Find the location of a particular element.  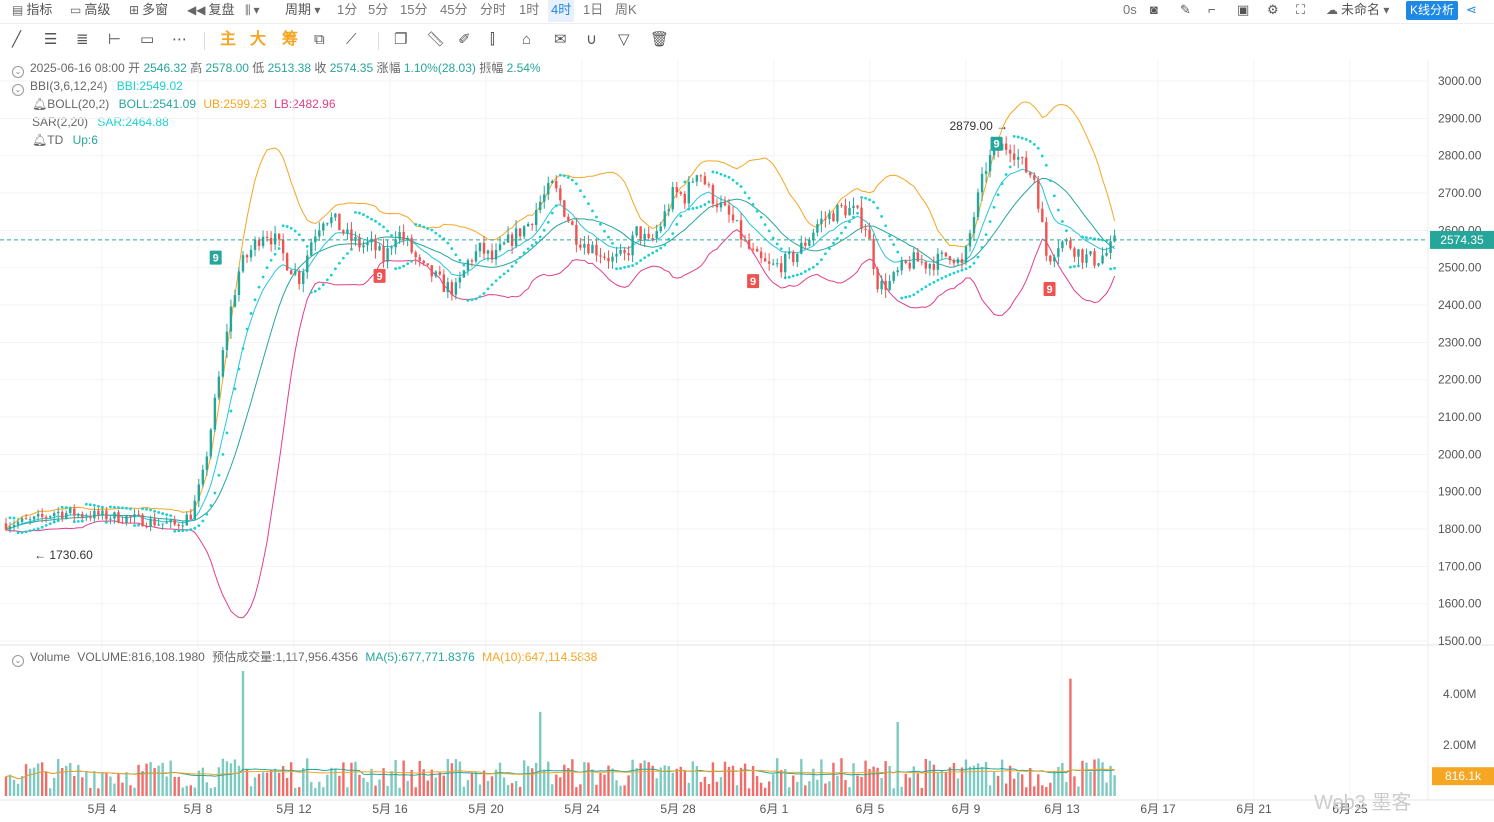

td-legend: 🔔︎TD Up:6 is located at coordinates (65, 140).